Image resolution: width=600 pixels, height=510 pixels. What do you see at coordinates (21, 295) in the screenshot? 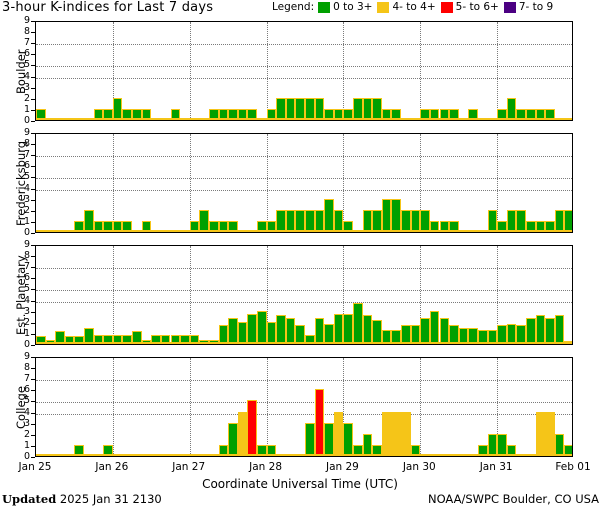
I see `station-label-est-planetary: Est. Planetary` at bounding box center [21, 295].